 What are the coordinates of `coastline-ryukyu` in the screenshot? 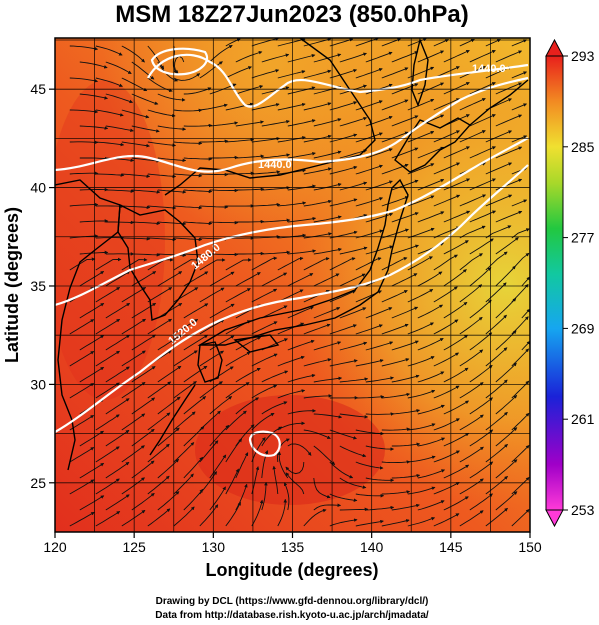 It's located at (172, 420).